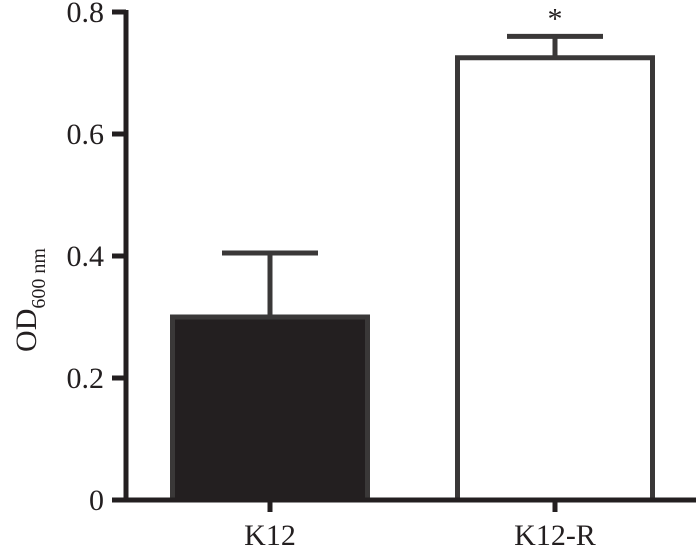  I want to click on y-axis-title: OD600 nm, so click(30, 300).